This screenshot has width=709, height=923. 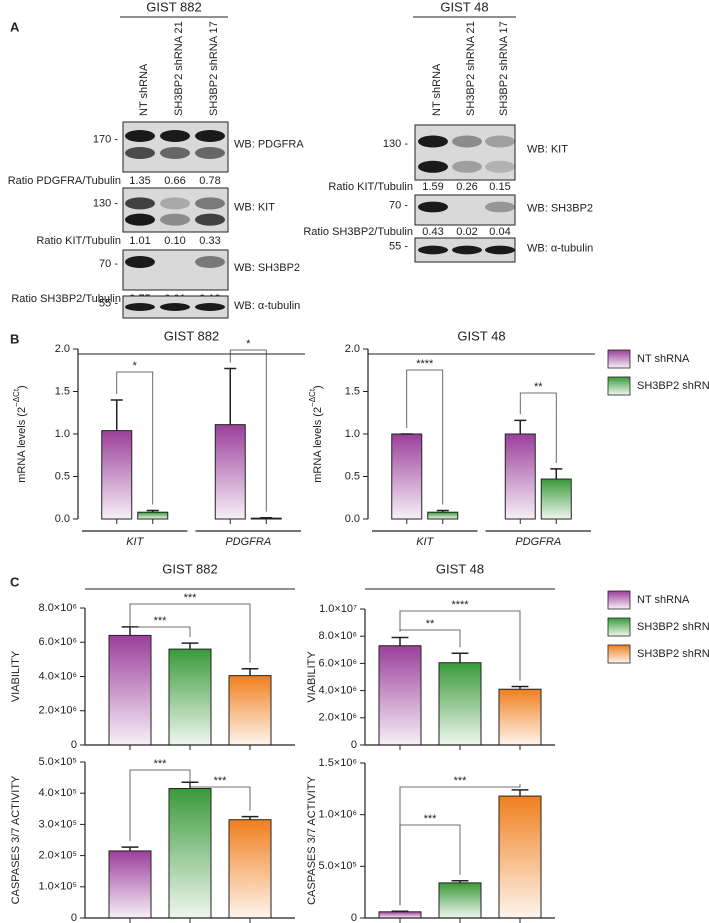 I want to click on wb-label: WB: SH3BP2, so click(x=560, y=208).